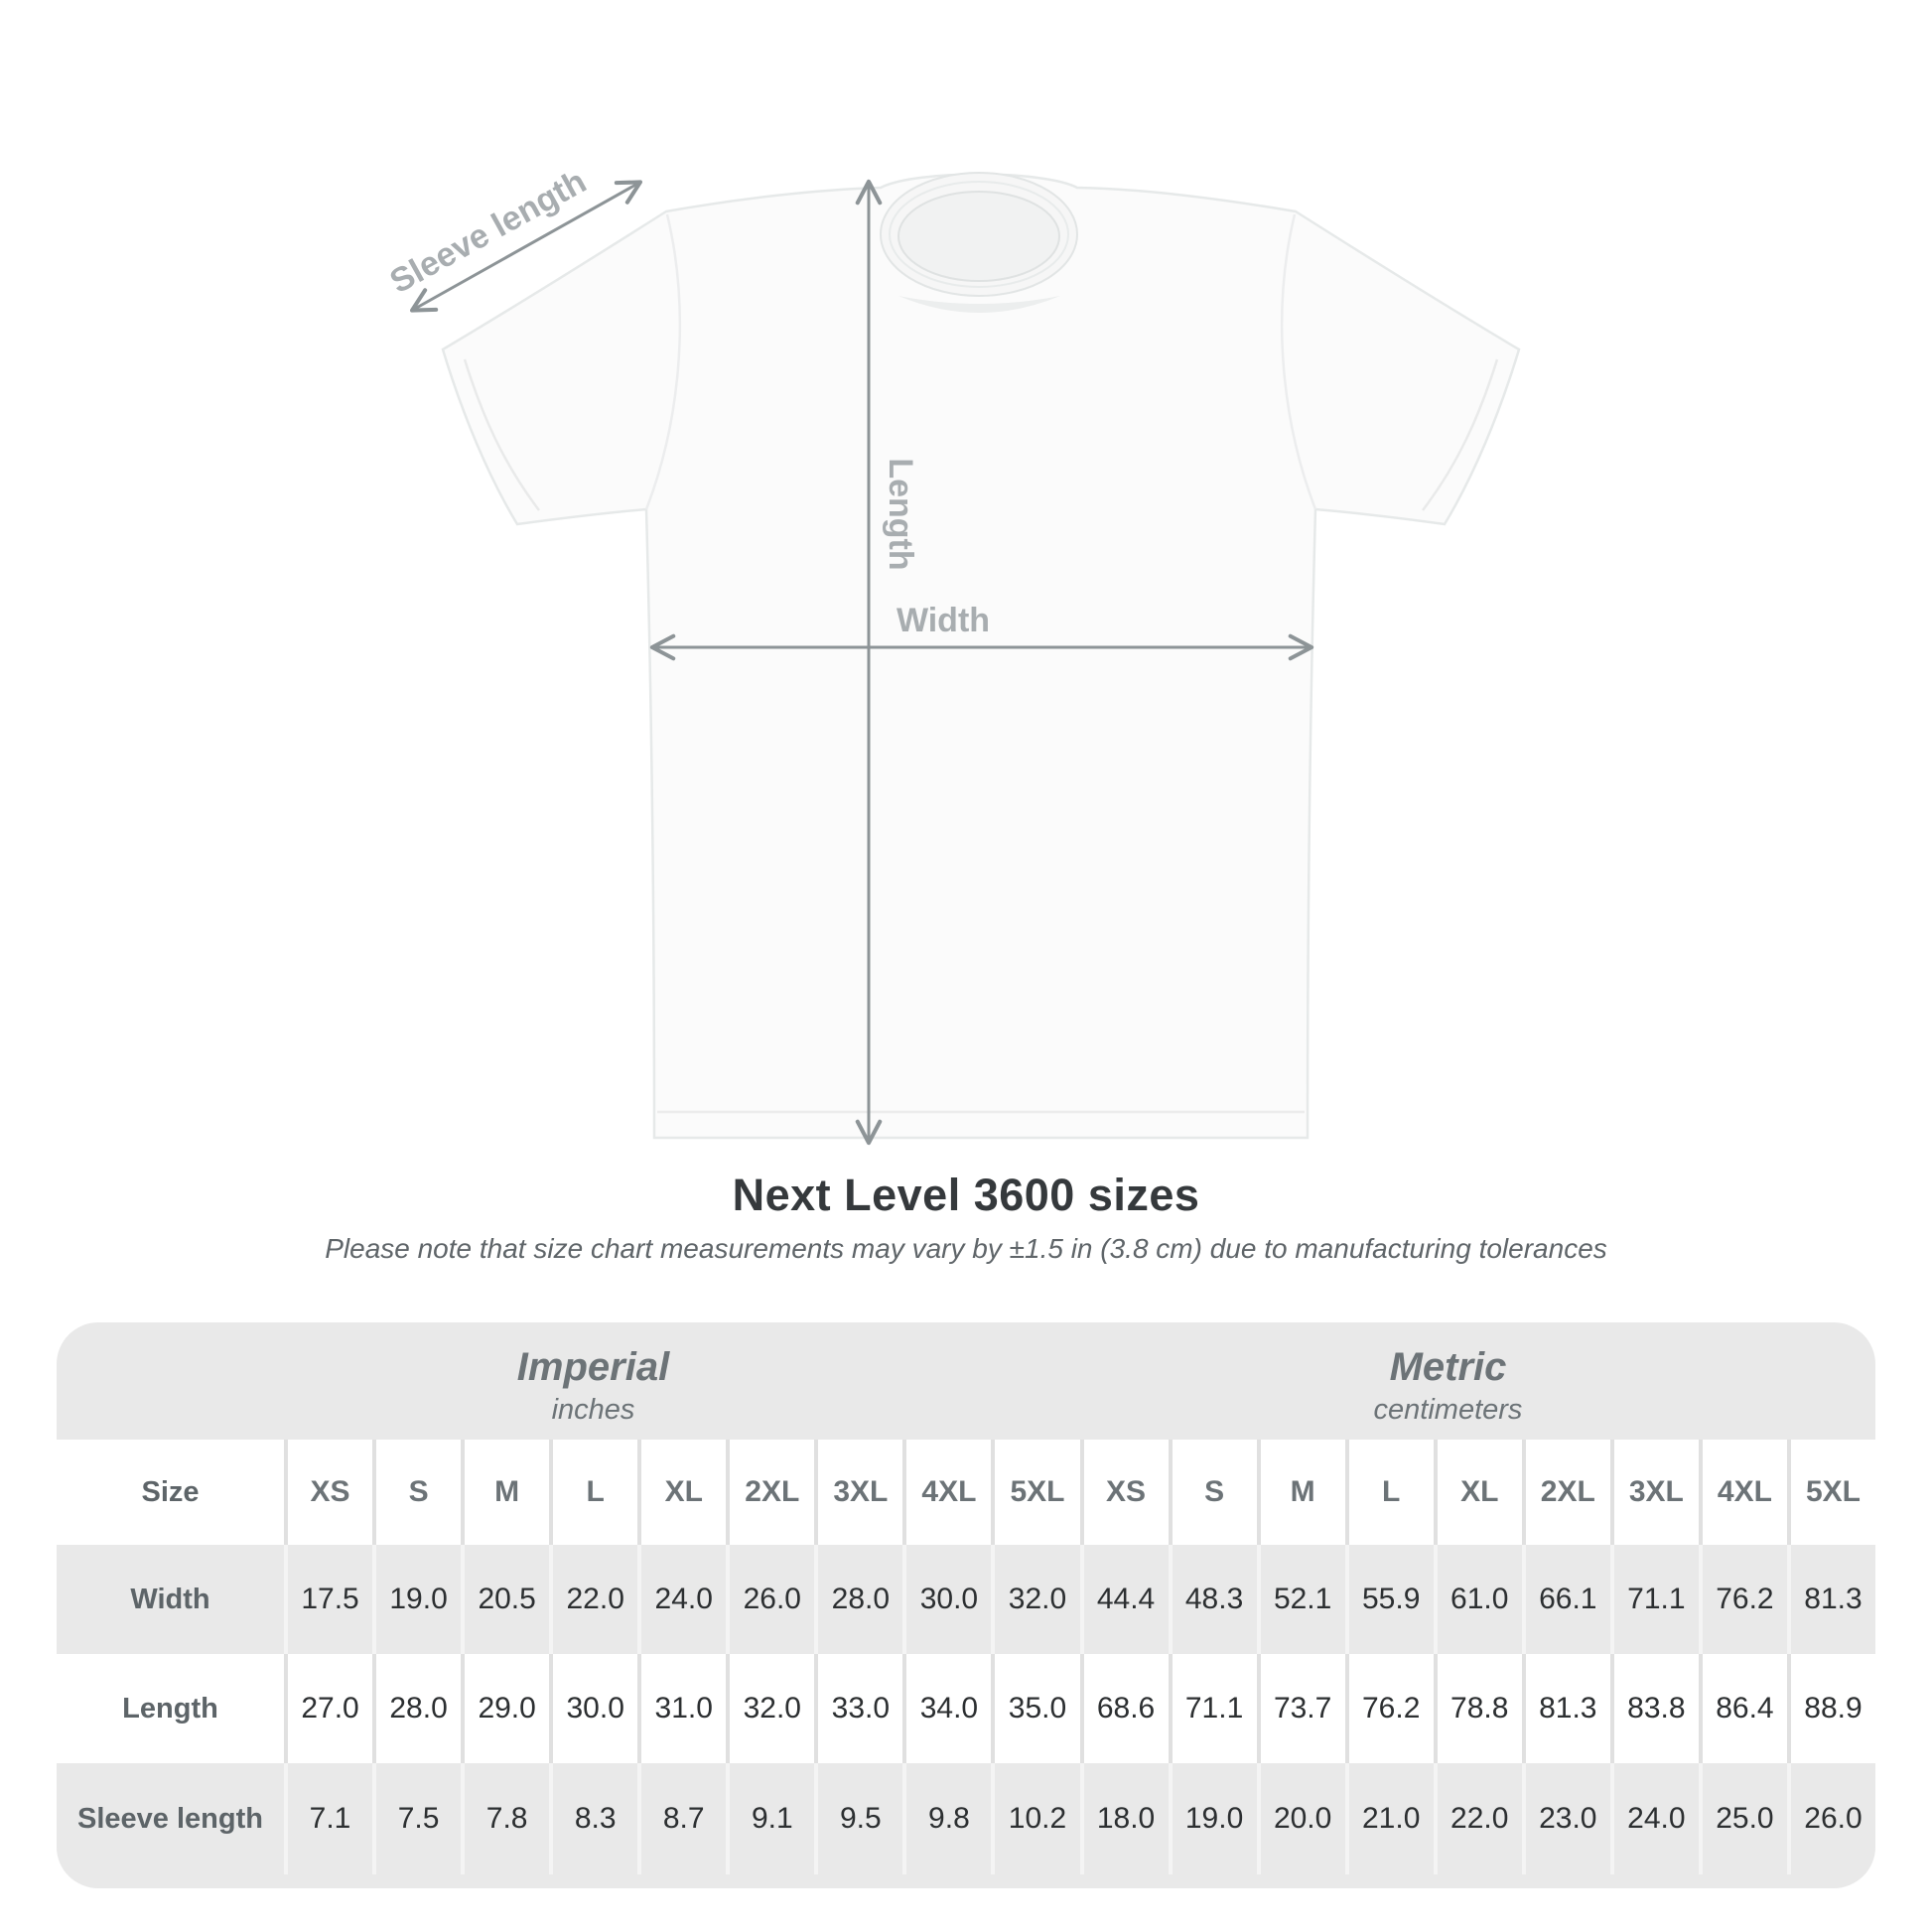  I want to click on length-label: Length, so click(901, 514).